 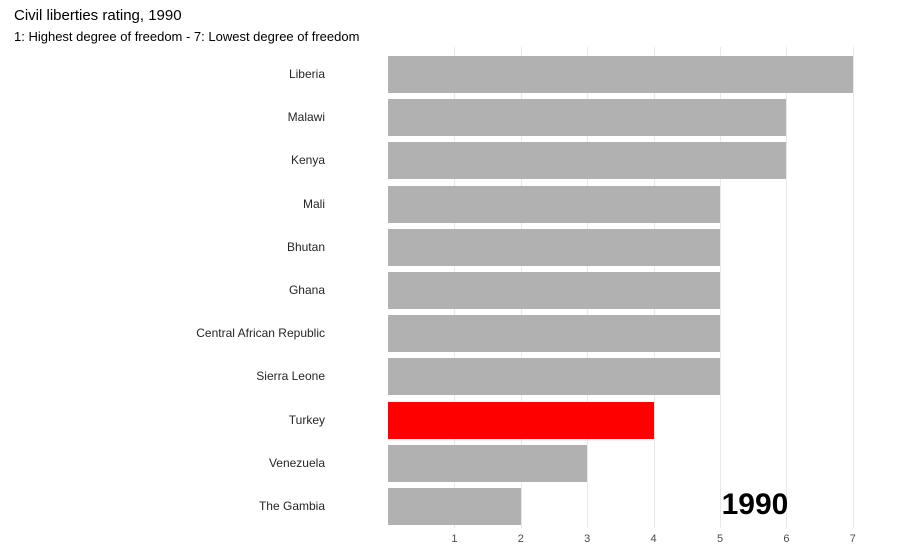 What do you see at coordinates (454, 506) in the screenshot?
I see `bar-the-gambia` at bounding box center [454, 506].